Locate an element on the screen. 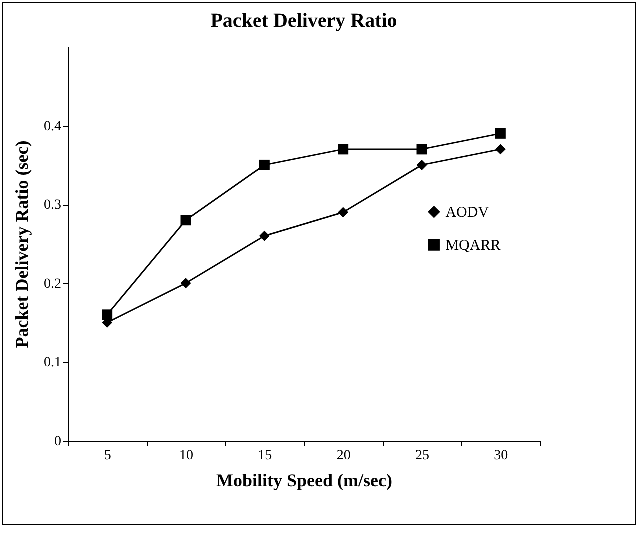 The height and width of the screenshot is (533, 644). legend-label: MQARR is located at coordinates (473, 246).